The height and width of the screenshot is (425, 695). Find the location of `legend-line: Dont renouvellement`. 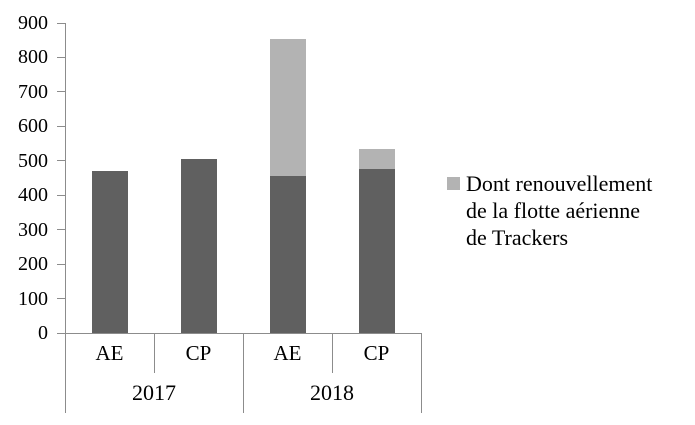

legend-line: Dont renouvellement is located at coordinates (559, 183).